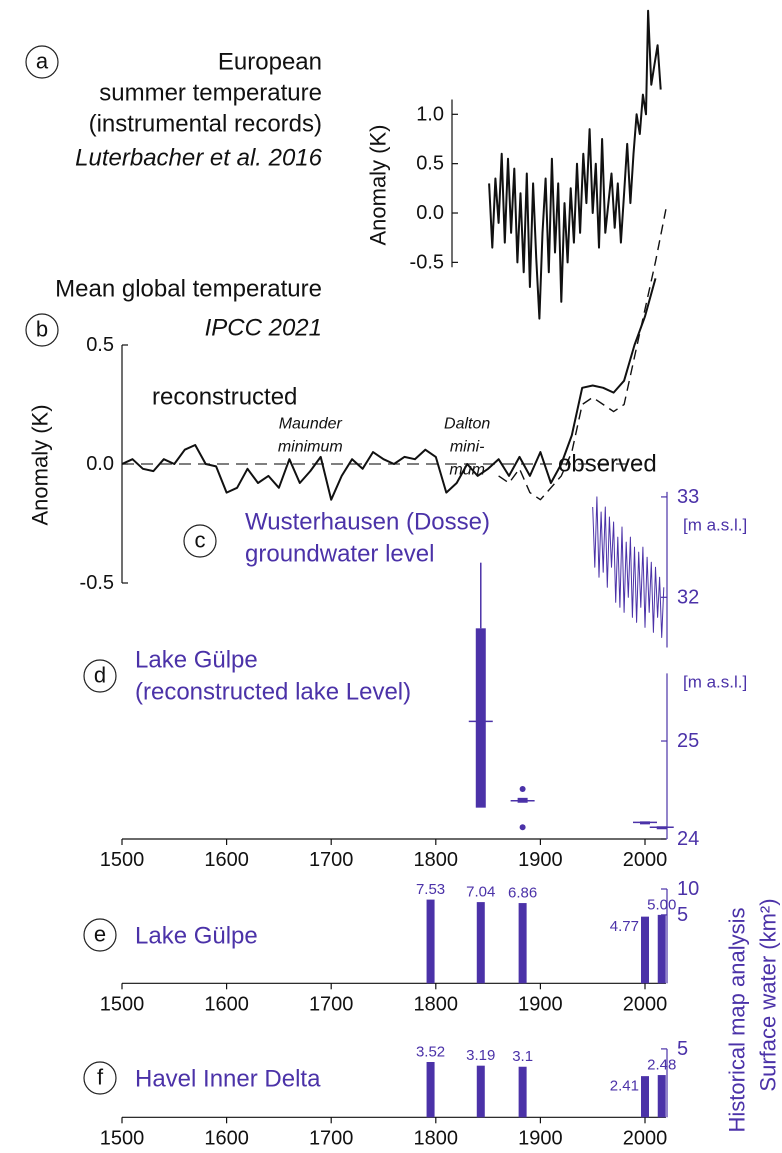  Describe the element at coordinates (624, 926) in the screenshot. I see `value-label: 4.77` at that location.